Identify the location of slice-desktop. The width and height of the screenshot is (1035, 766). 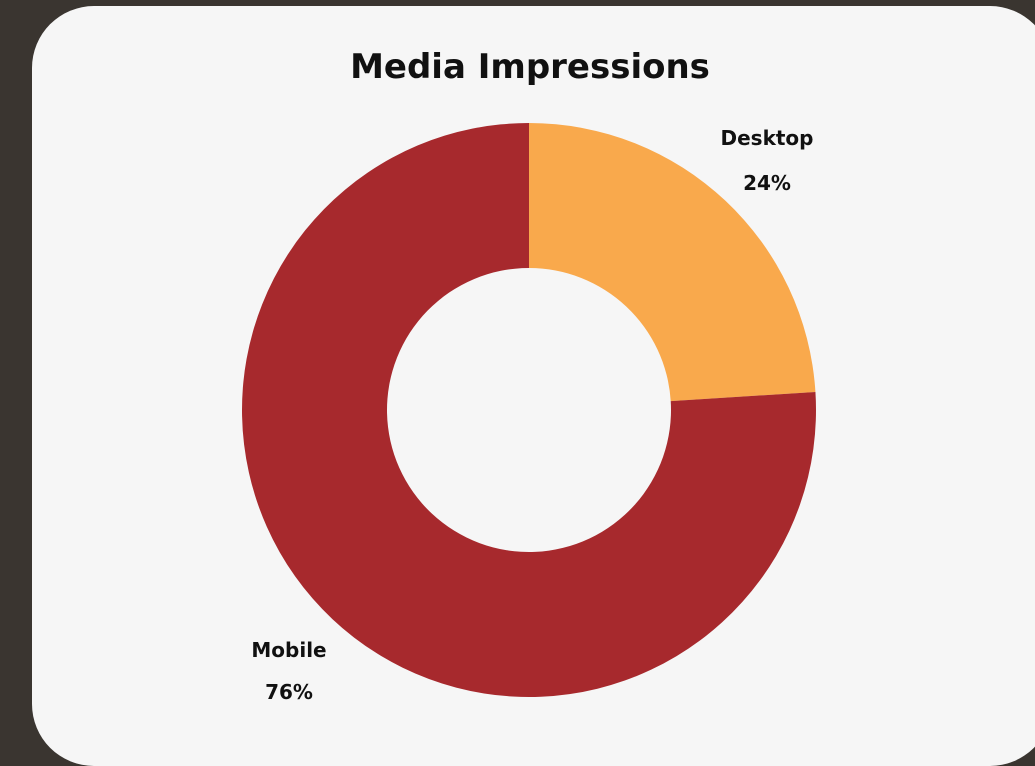
(672, 262).